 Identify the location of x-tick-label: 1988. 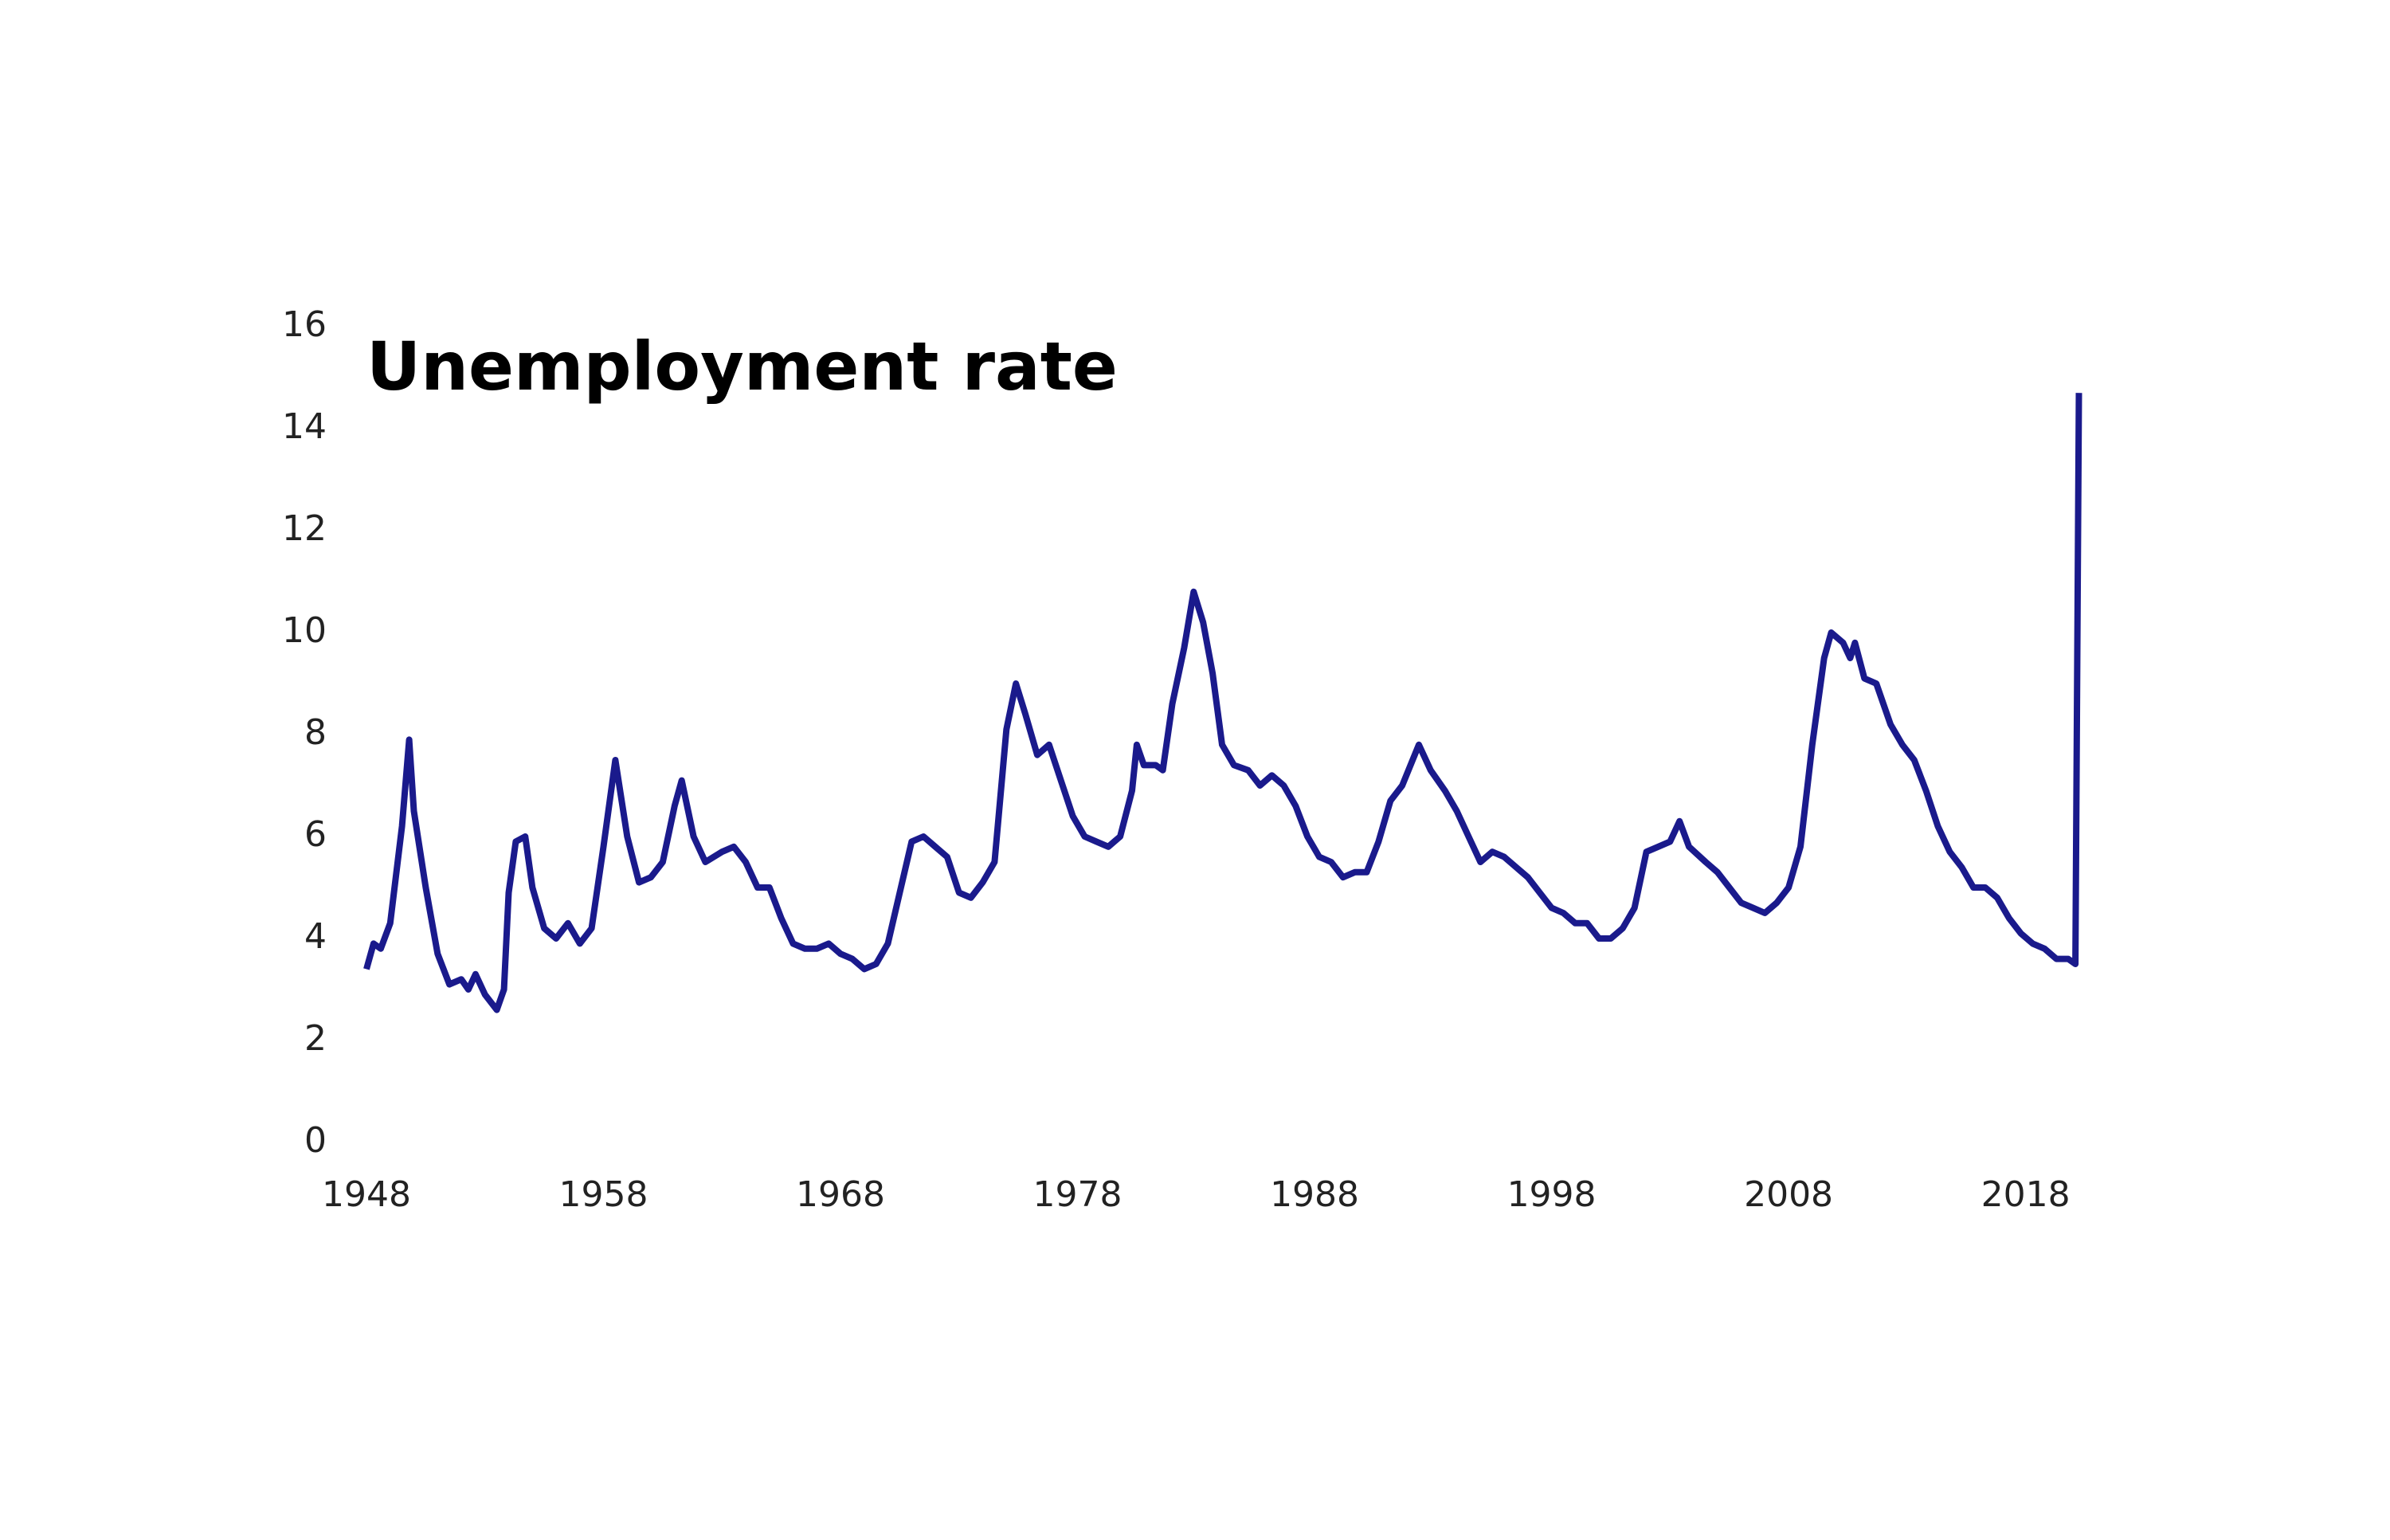
(1314, 1194).